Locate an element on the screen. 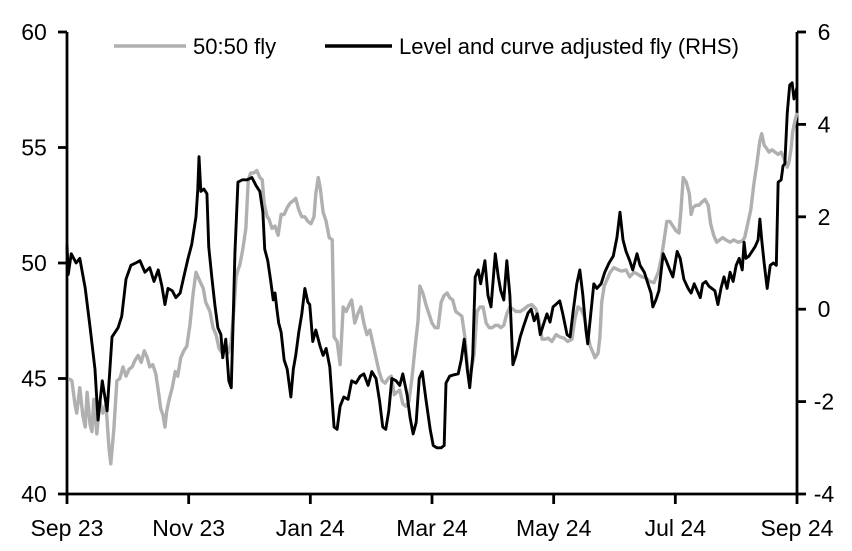 The image size is (852, 551). y-axis-right-tick-label: 4 is located at coordinates (824, 124).